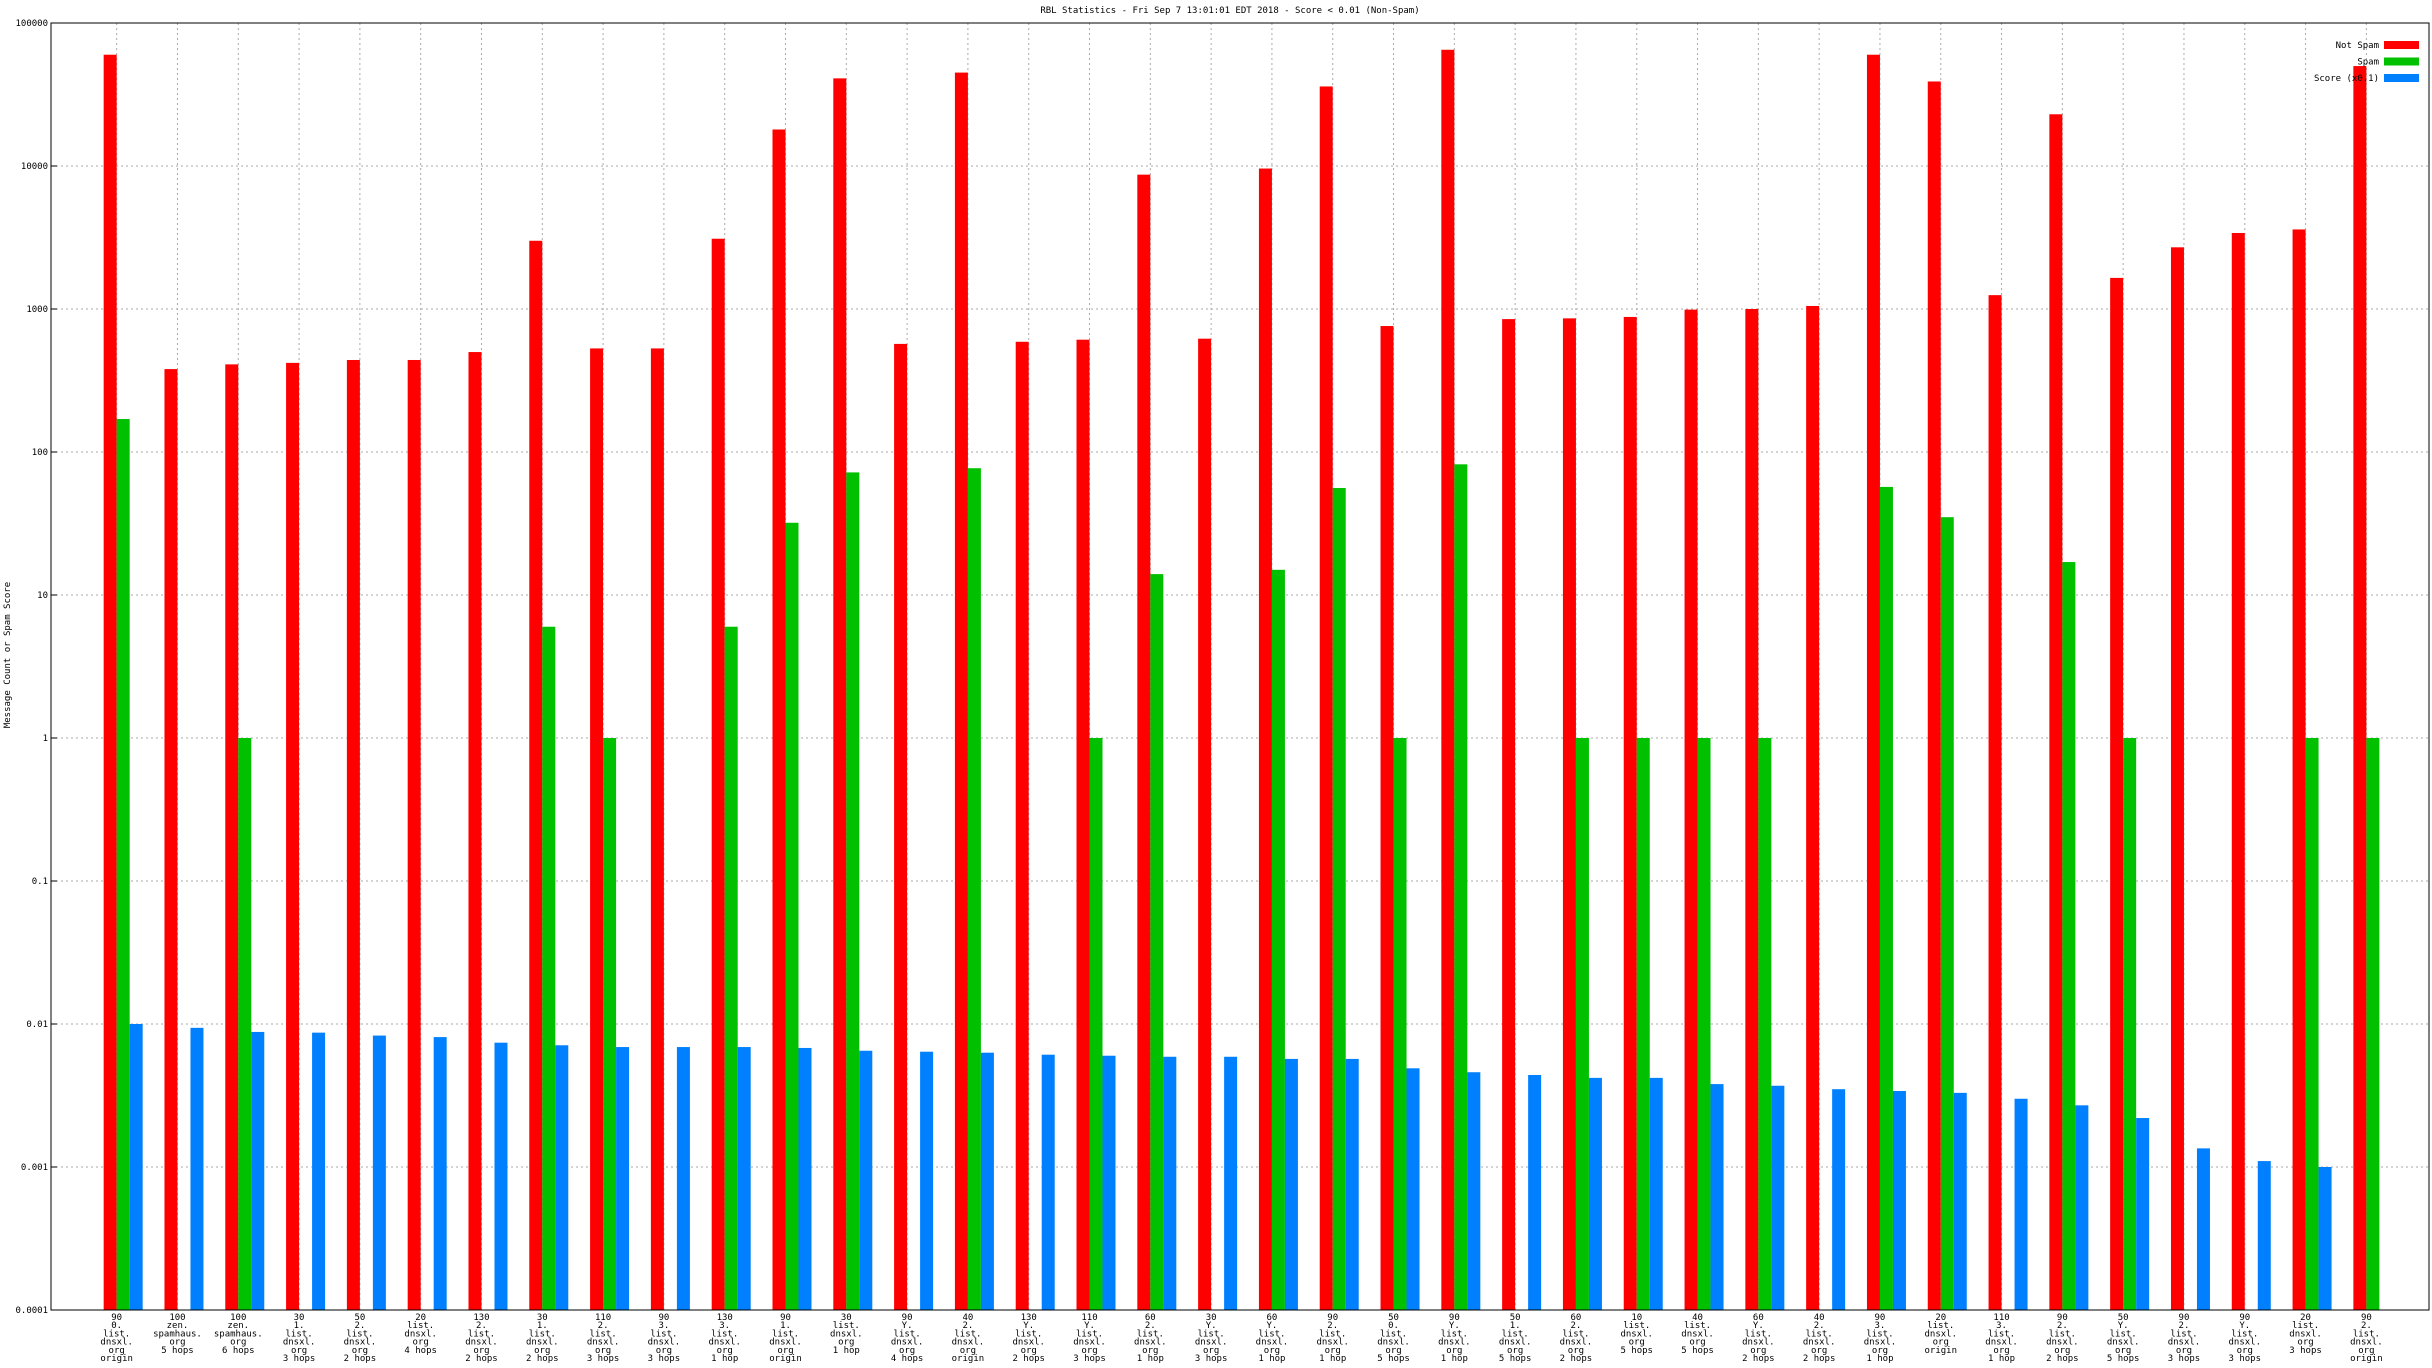 This screenshot has width=2432, height=1368. Describe the element at coordinates (37, 310) in the screenshot. I see `y-tick-label: 1000` at that location.